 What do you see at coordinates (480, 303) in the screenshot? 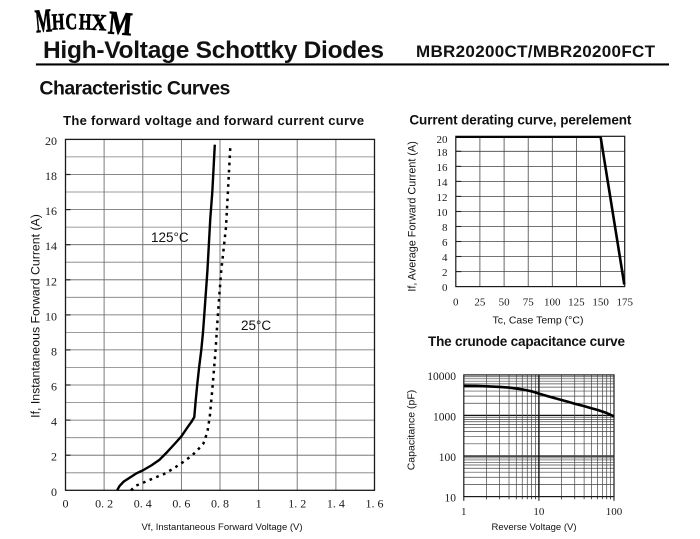
I see `svg-text: 25` at bounding box center [480, 303].